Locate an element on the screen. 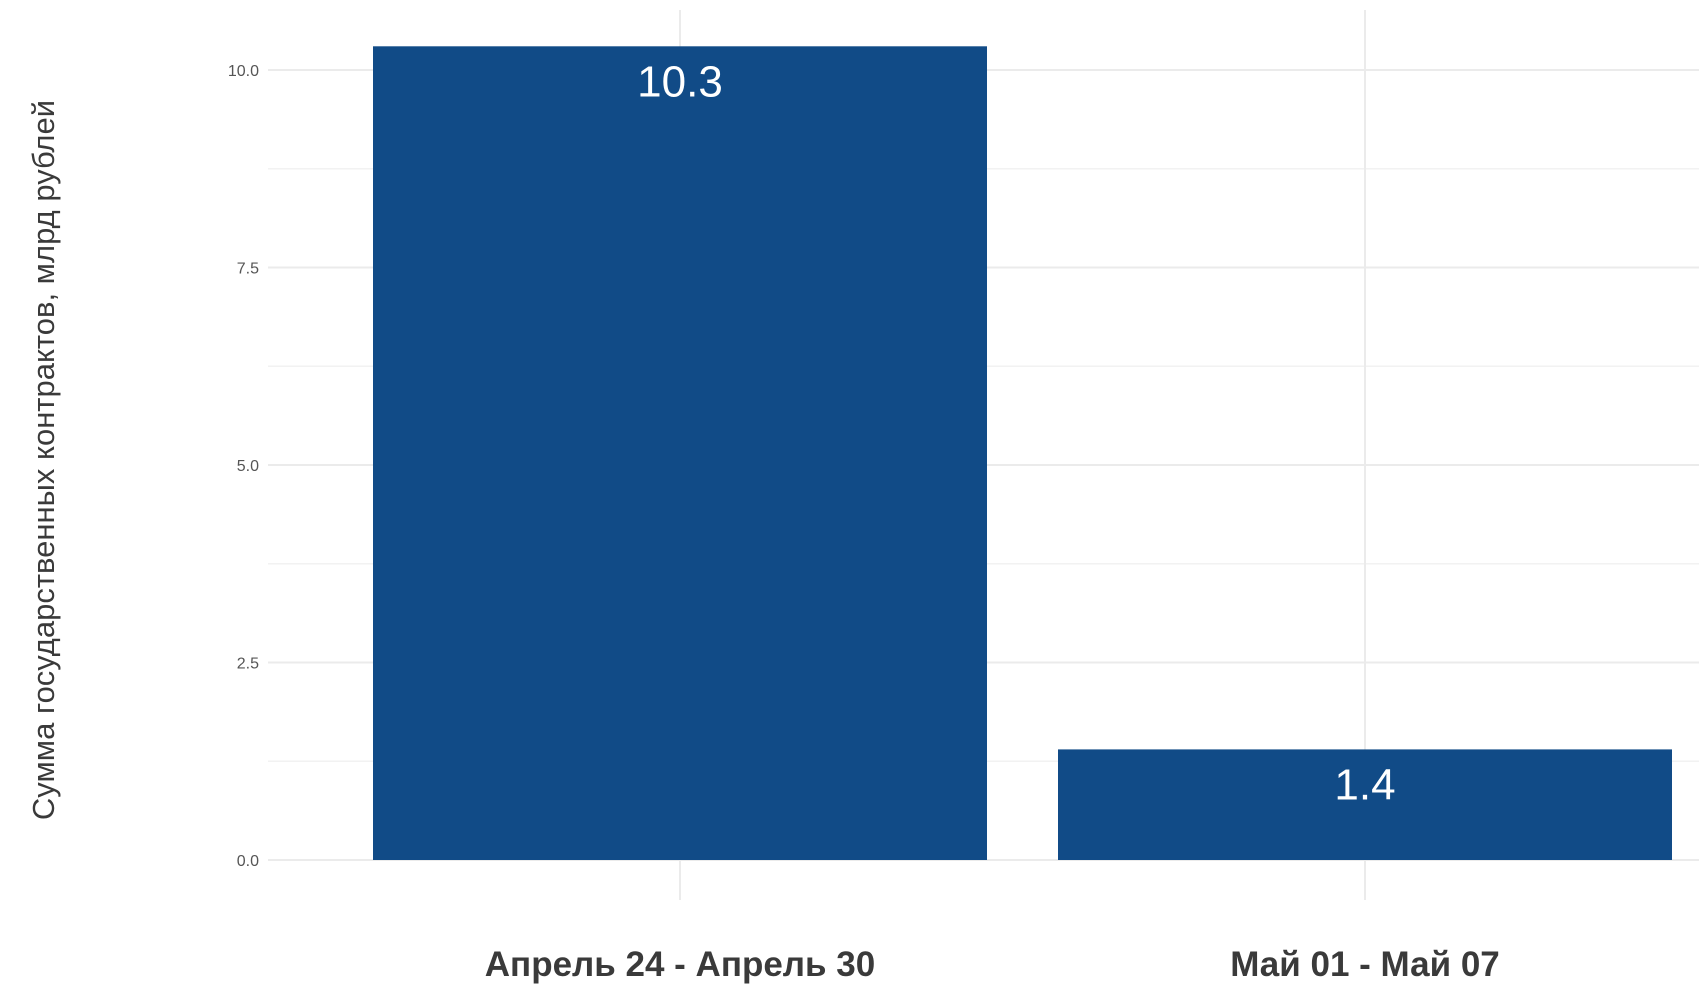 The image size is (1699, 995). y-tick-label-1: 2.5 is located at coordinates (248, 664).